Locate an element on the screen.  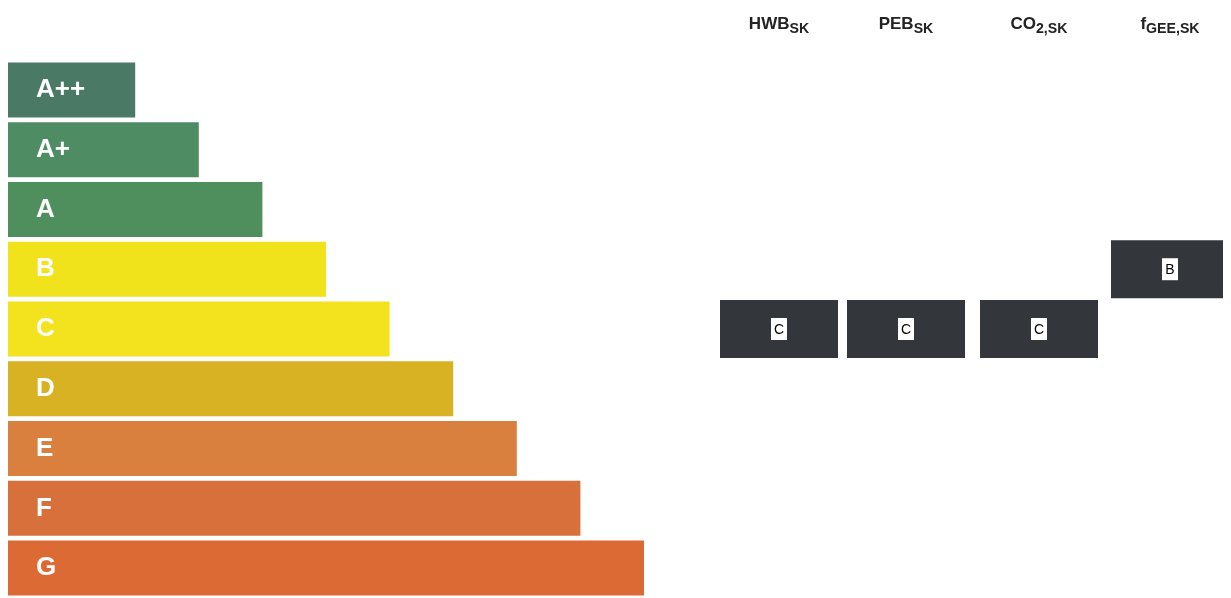
y-tick-label: A++ is located at coordinates (61, 88).